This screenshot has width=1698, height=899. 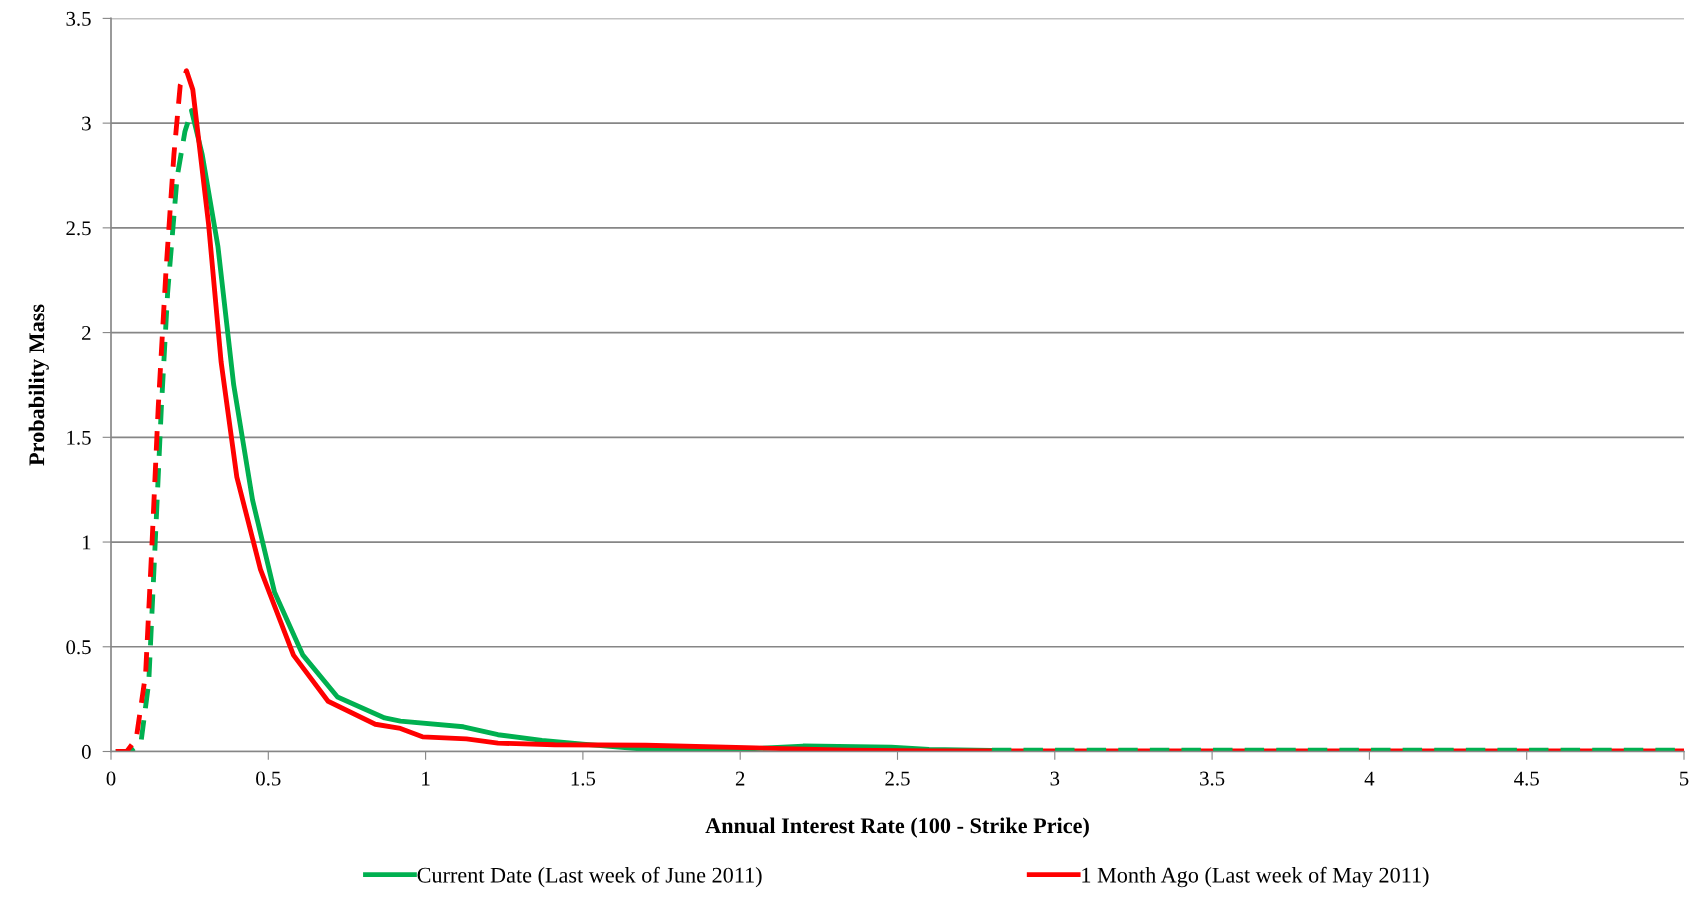 What do you see at coordinates (1212, 778) in the screenshot?
I see `x-tick-label: 3.5` at bounding box center [1212, 778].